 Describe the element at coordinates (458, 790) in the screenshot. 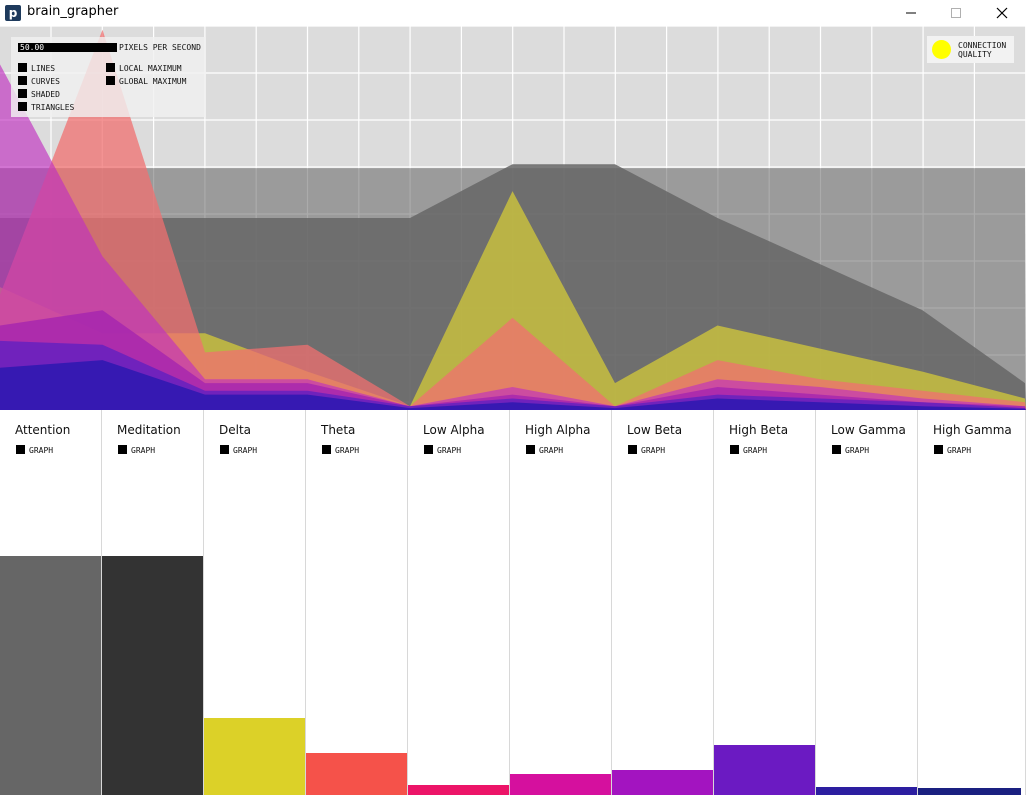

I see `level-bar-low-alpha` at that location.